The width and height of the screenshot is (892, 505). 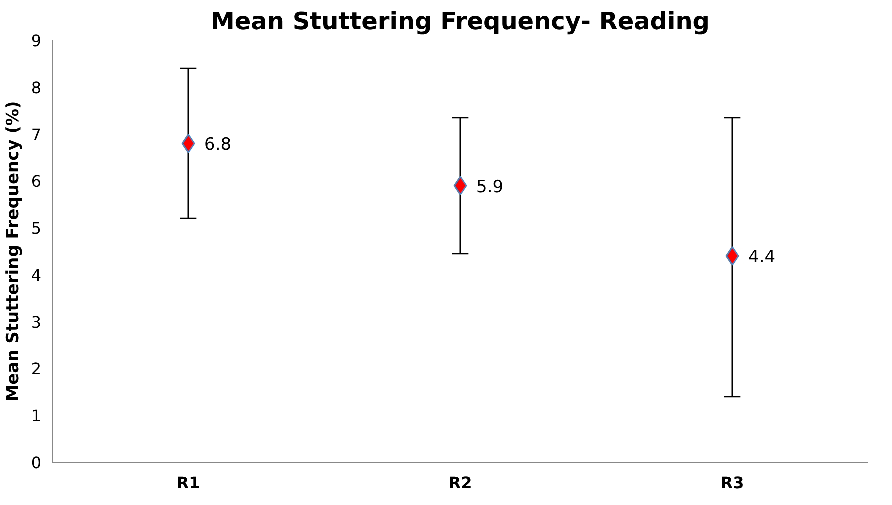 What do you see at coordinates (36, 228) in the screenshot?
I see `y-tick-label: 5` at bounding box center [36, 228].